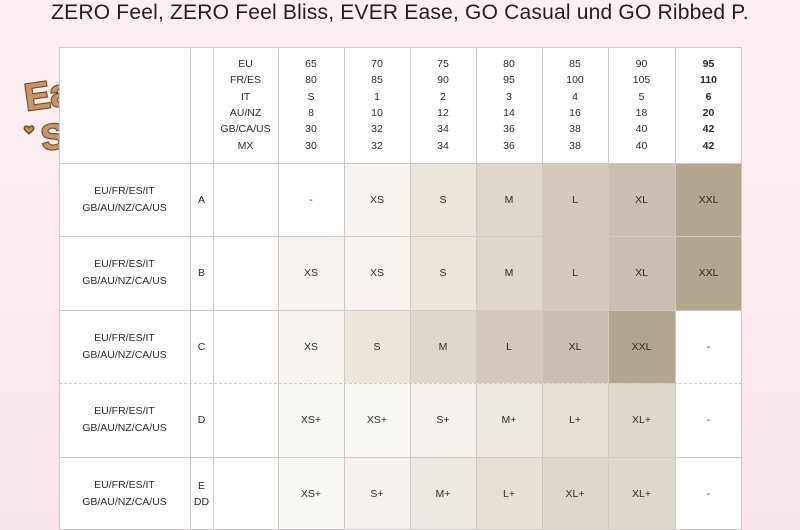  I want to click on header-system-label: IT, so click(245, 96).